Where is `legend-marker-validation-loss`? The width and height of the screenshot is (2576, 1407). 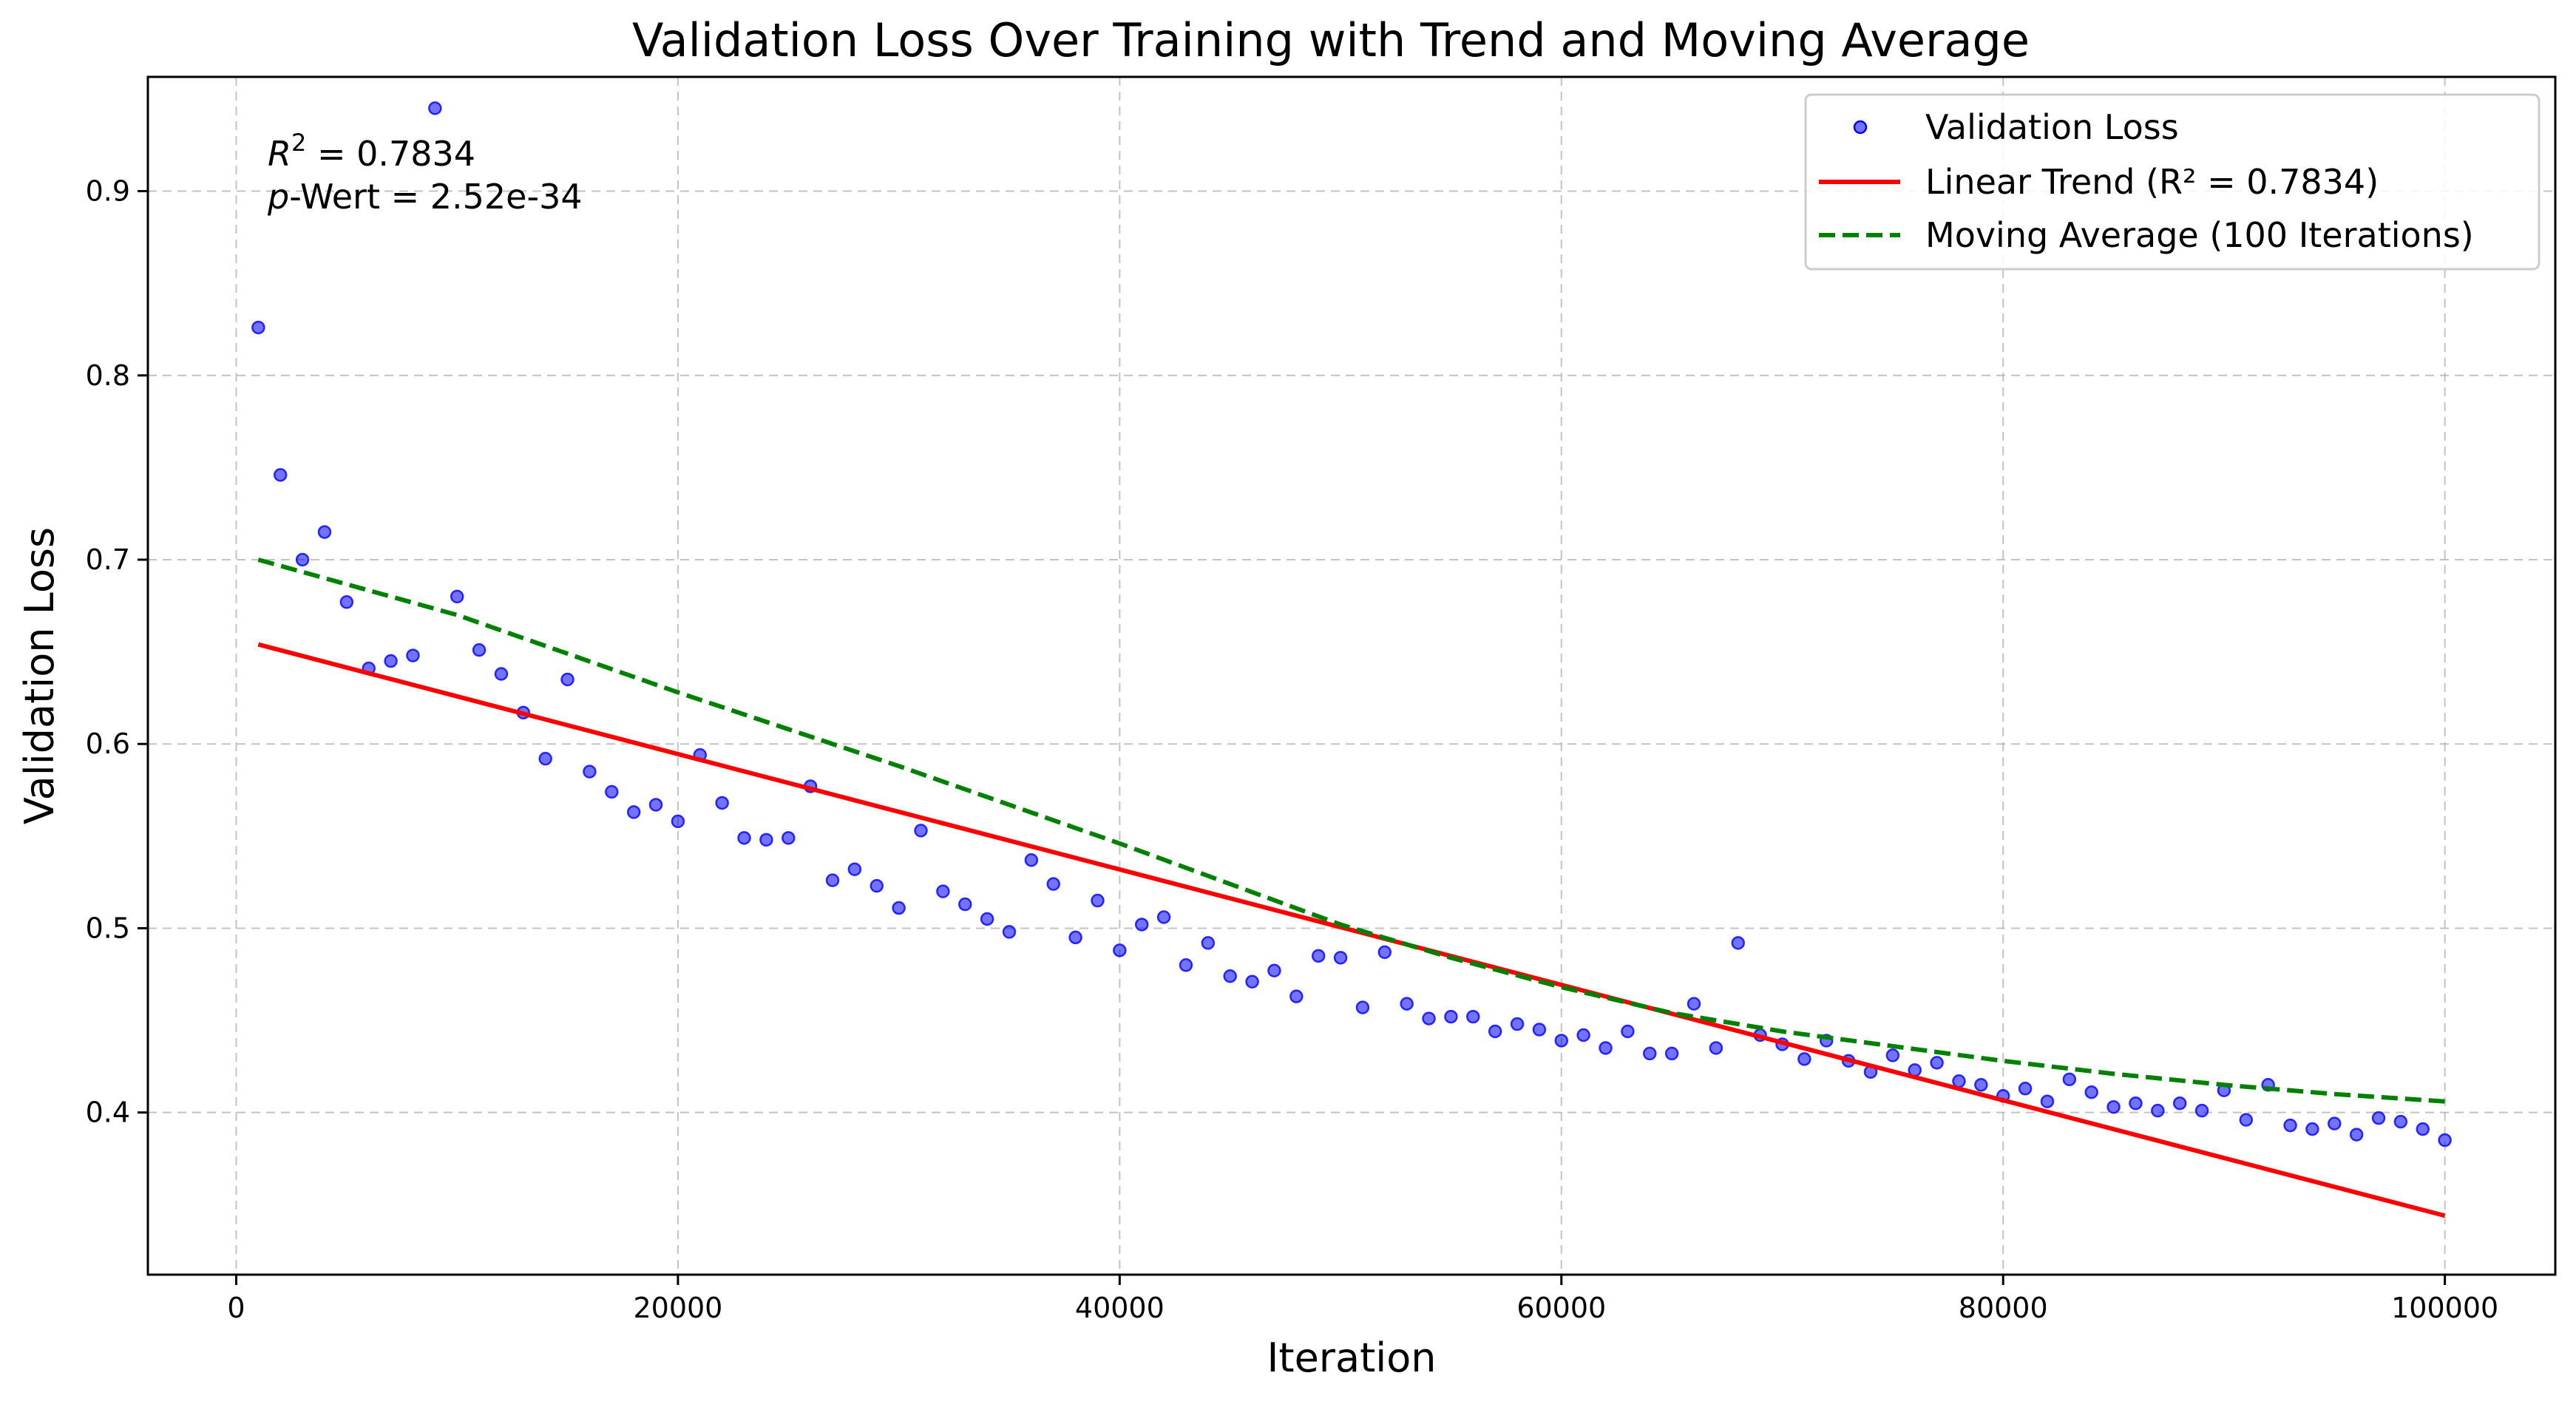
legend-marker-validation-loss is located at coordinates (1860, 127).